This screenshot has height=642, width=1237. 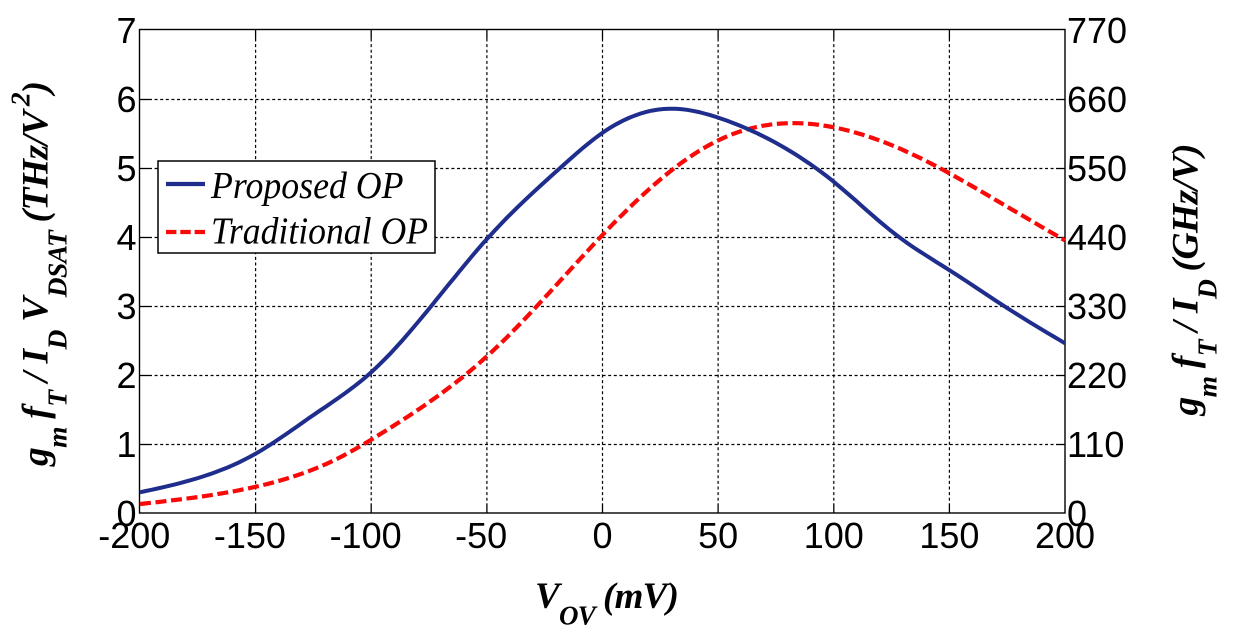 What do you see at coordinates (1097, 375) in the screenshot?
I see `svg-text: 220` at bounding box center [1097, 375].